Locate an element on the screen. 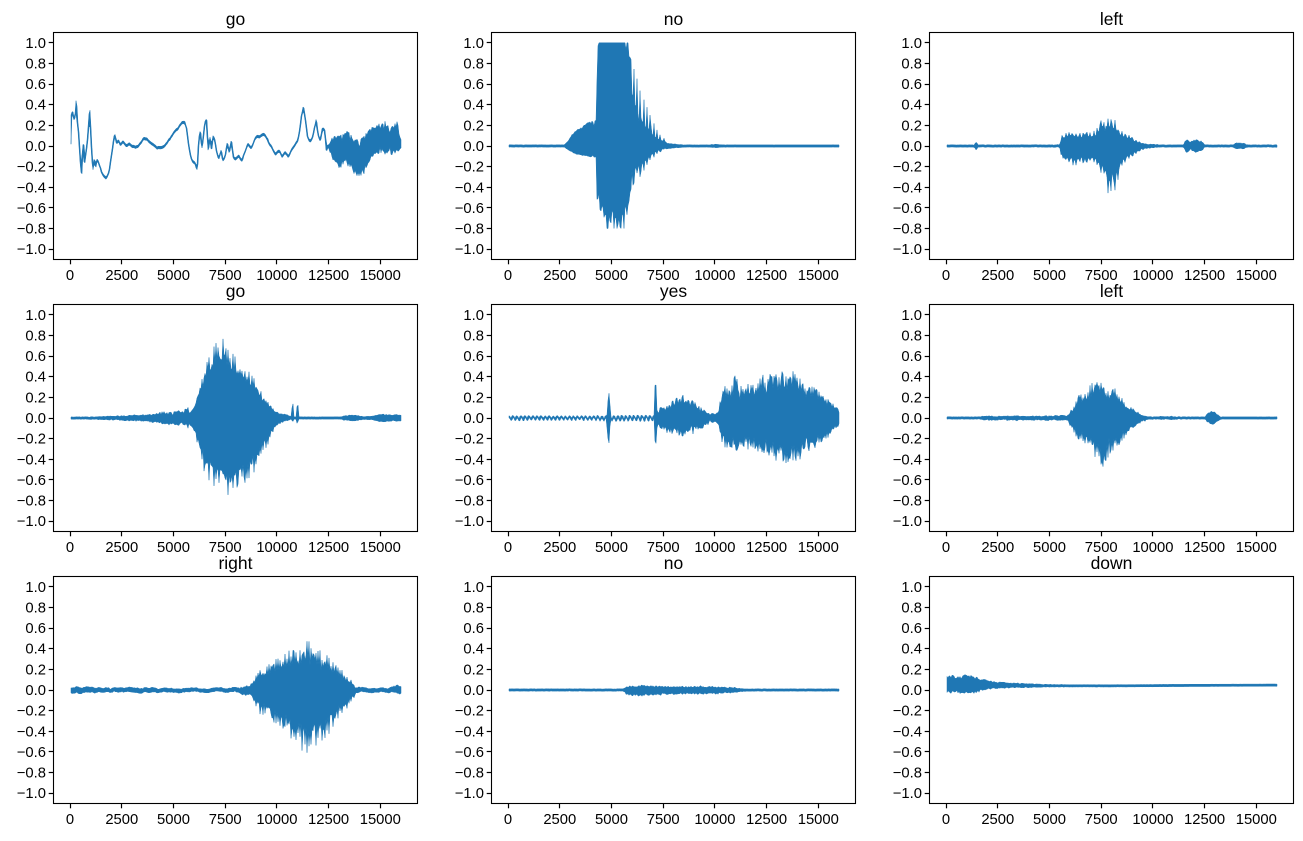  svg-text: right is located at coordinates (235, 563).